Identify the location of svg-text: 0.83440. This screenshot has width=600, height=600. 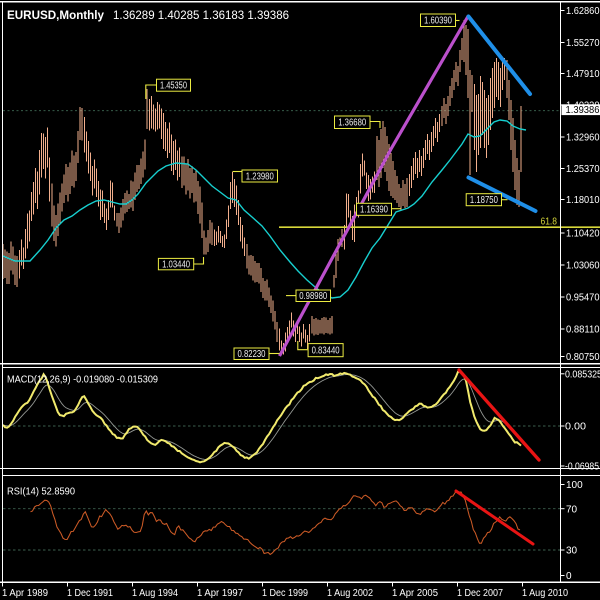
(326, 351).